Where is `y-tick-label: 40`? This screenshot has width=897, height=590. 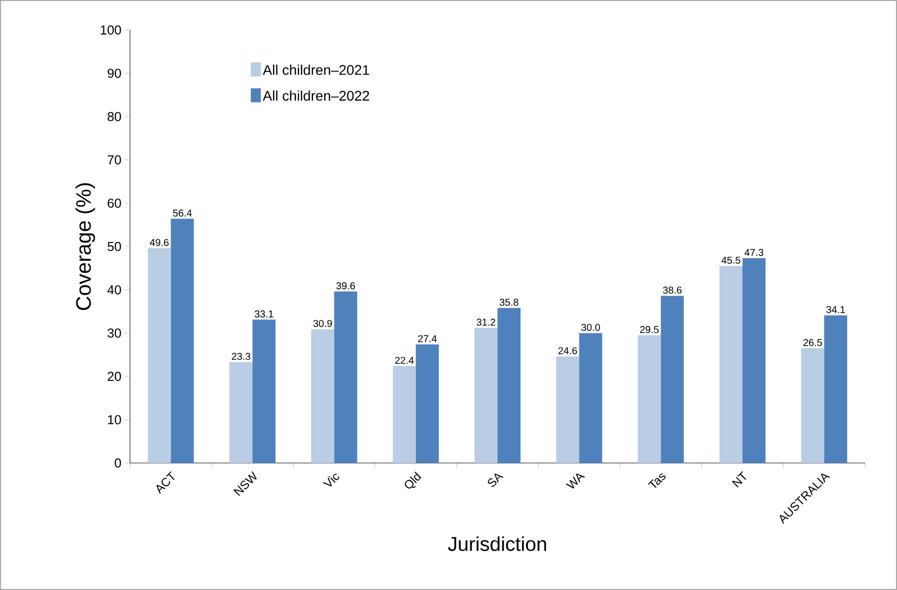 y-tick-label: 40 is located at coordinates (114, 289).